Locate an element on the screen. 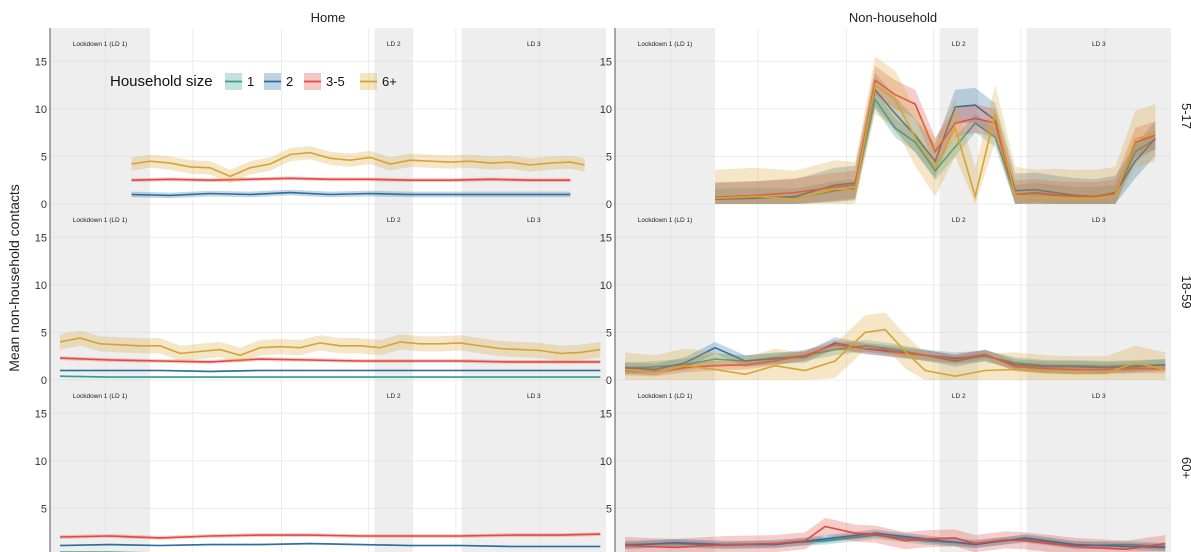  legend: Household size 1 2 3-5 6+ is located at coordinates (253, 81).